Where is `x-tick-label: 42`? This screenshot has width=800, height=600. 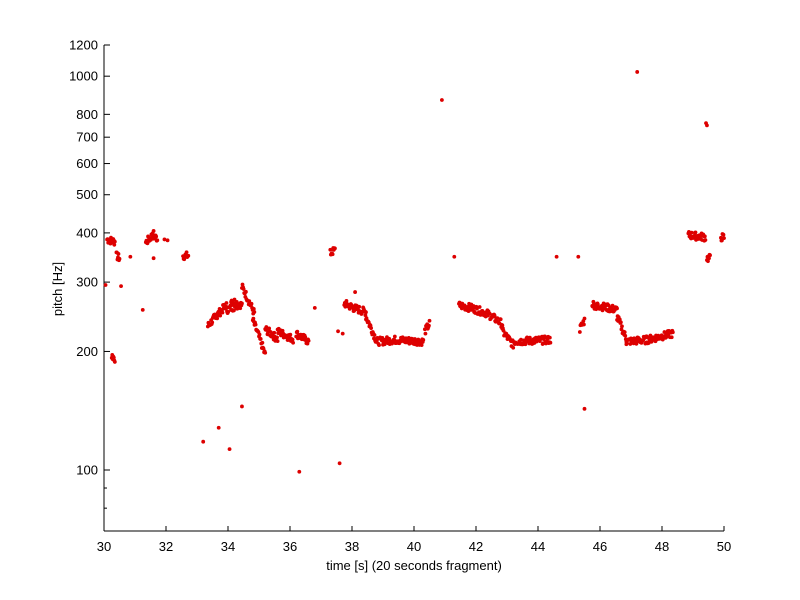
x-tick-label: 42 is located at coordinates (476, 546).